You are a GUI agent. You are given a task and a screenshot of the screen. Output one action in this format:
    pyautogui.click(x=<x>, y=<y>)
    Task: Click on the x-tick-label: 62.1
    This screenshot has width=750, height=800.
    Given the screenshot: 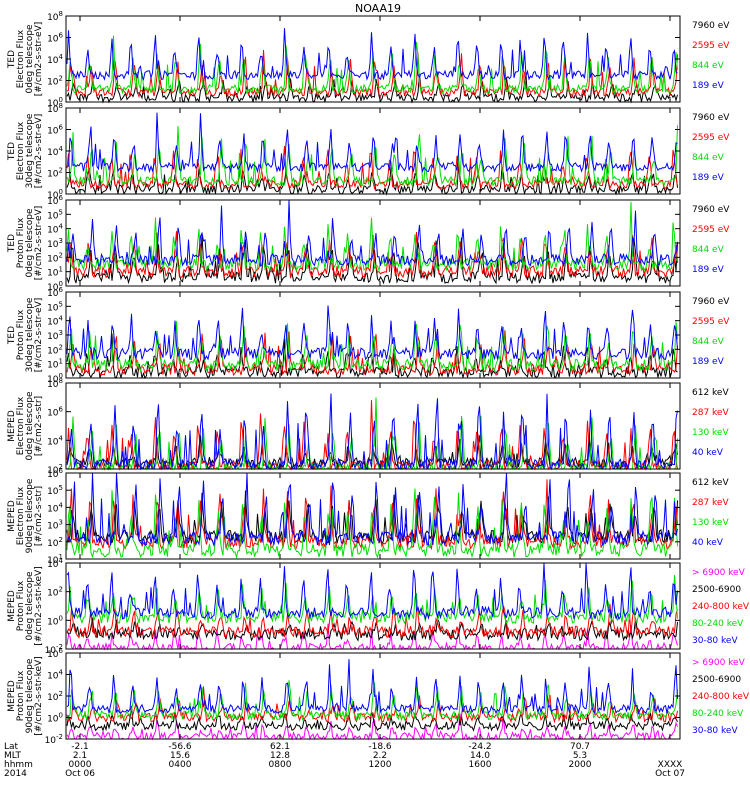 What is the action you would take?
    pyautogui.click(x=280, y=747)
    